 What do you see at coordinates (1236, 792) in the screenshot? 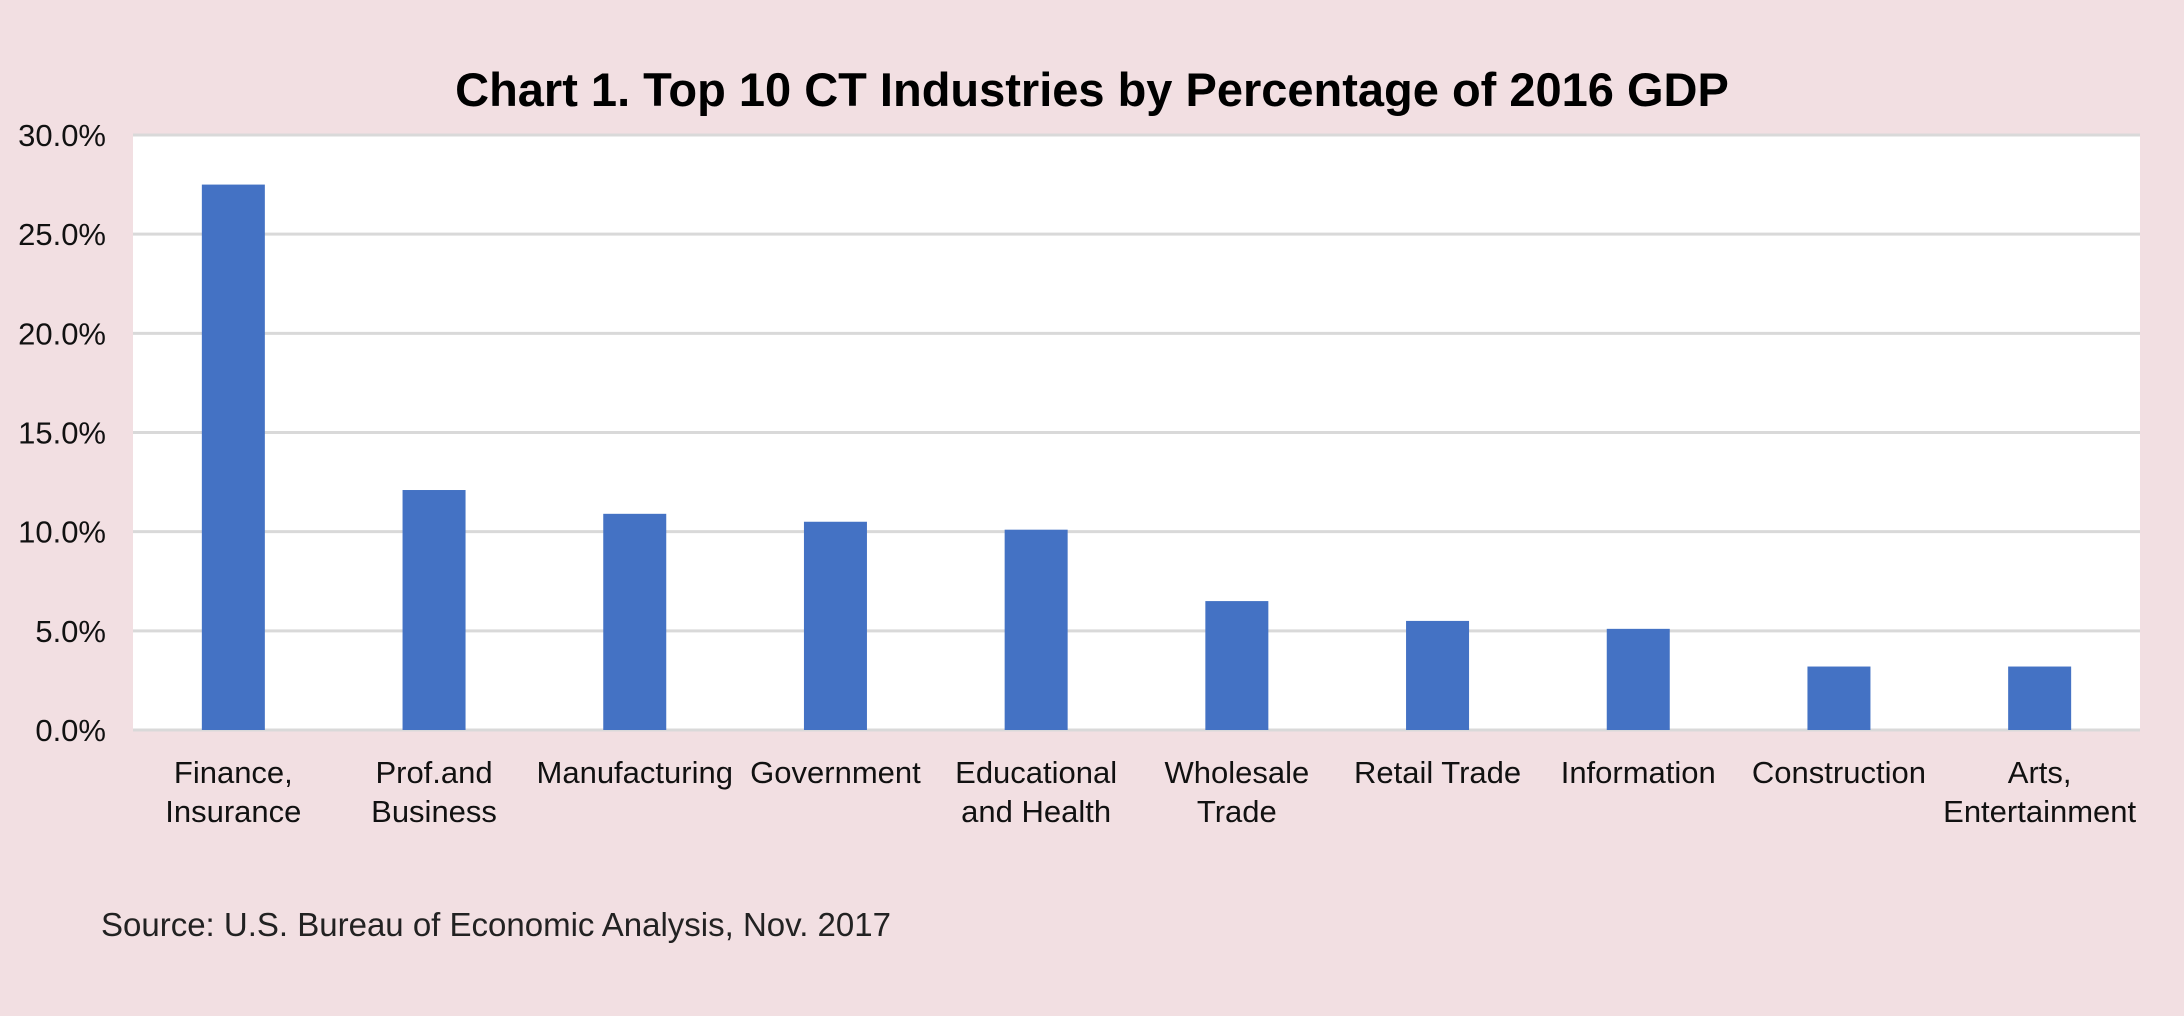
I see `x-tick-label: Wholesale Trade` at bounding box center [1236, 792].